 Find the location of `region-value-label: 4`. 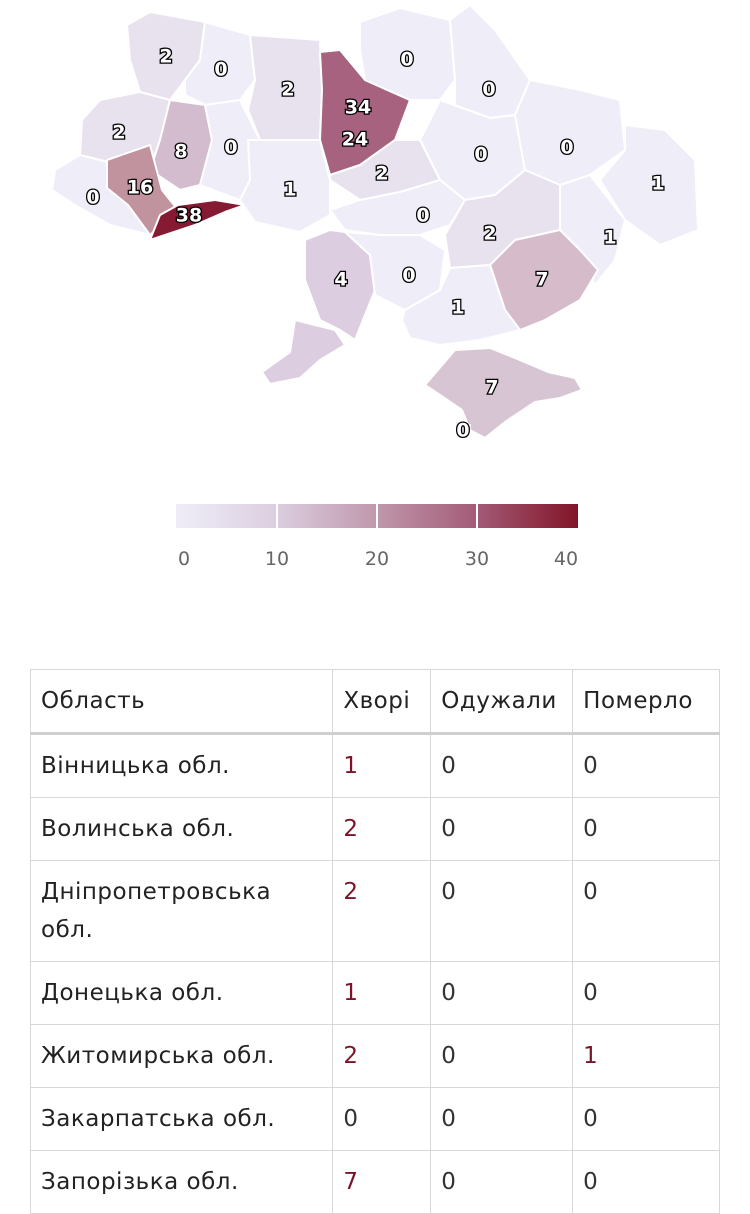

region-value-label: 4 is located at coordinates (340, 280).